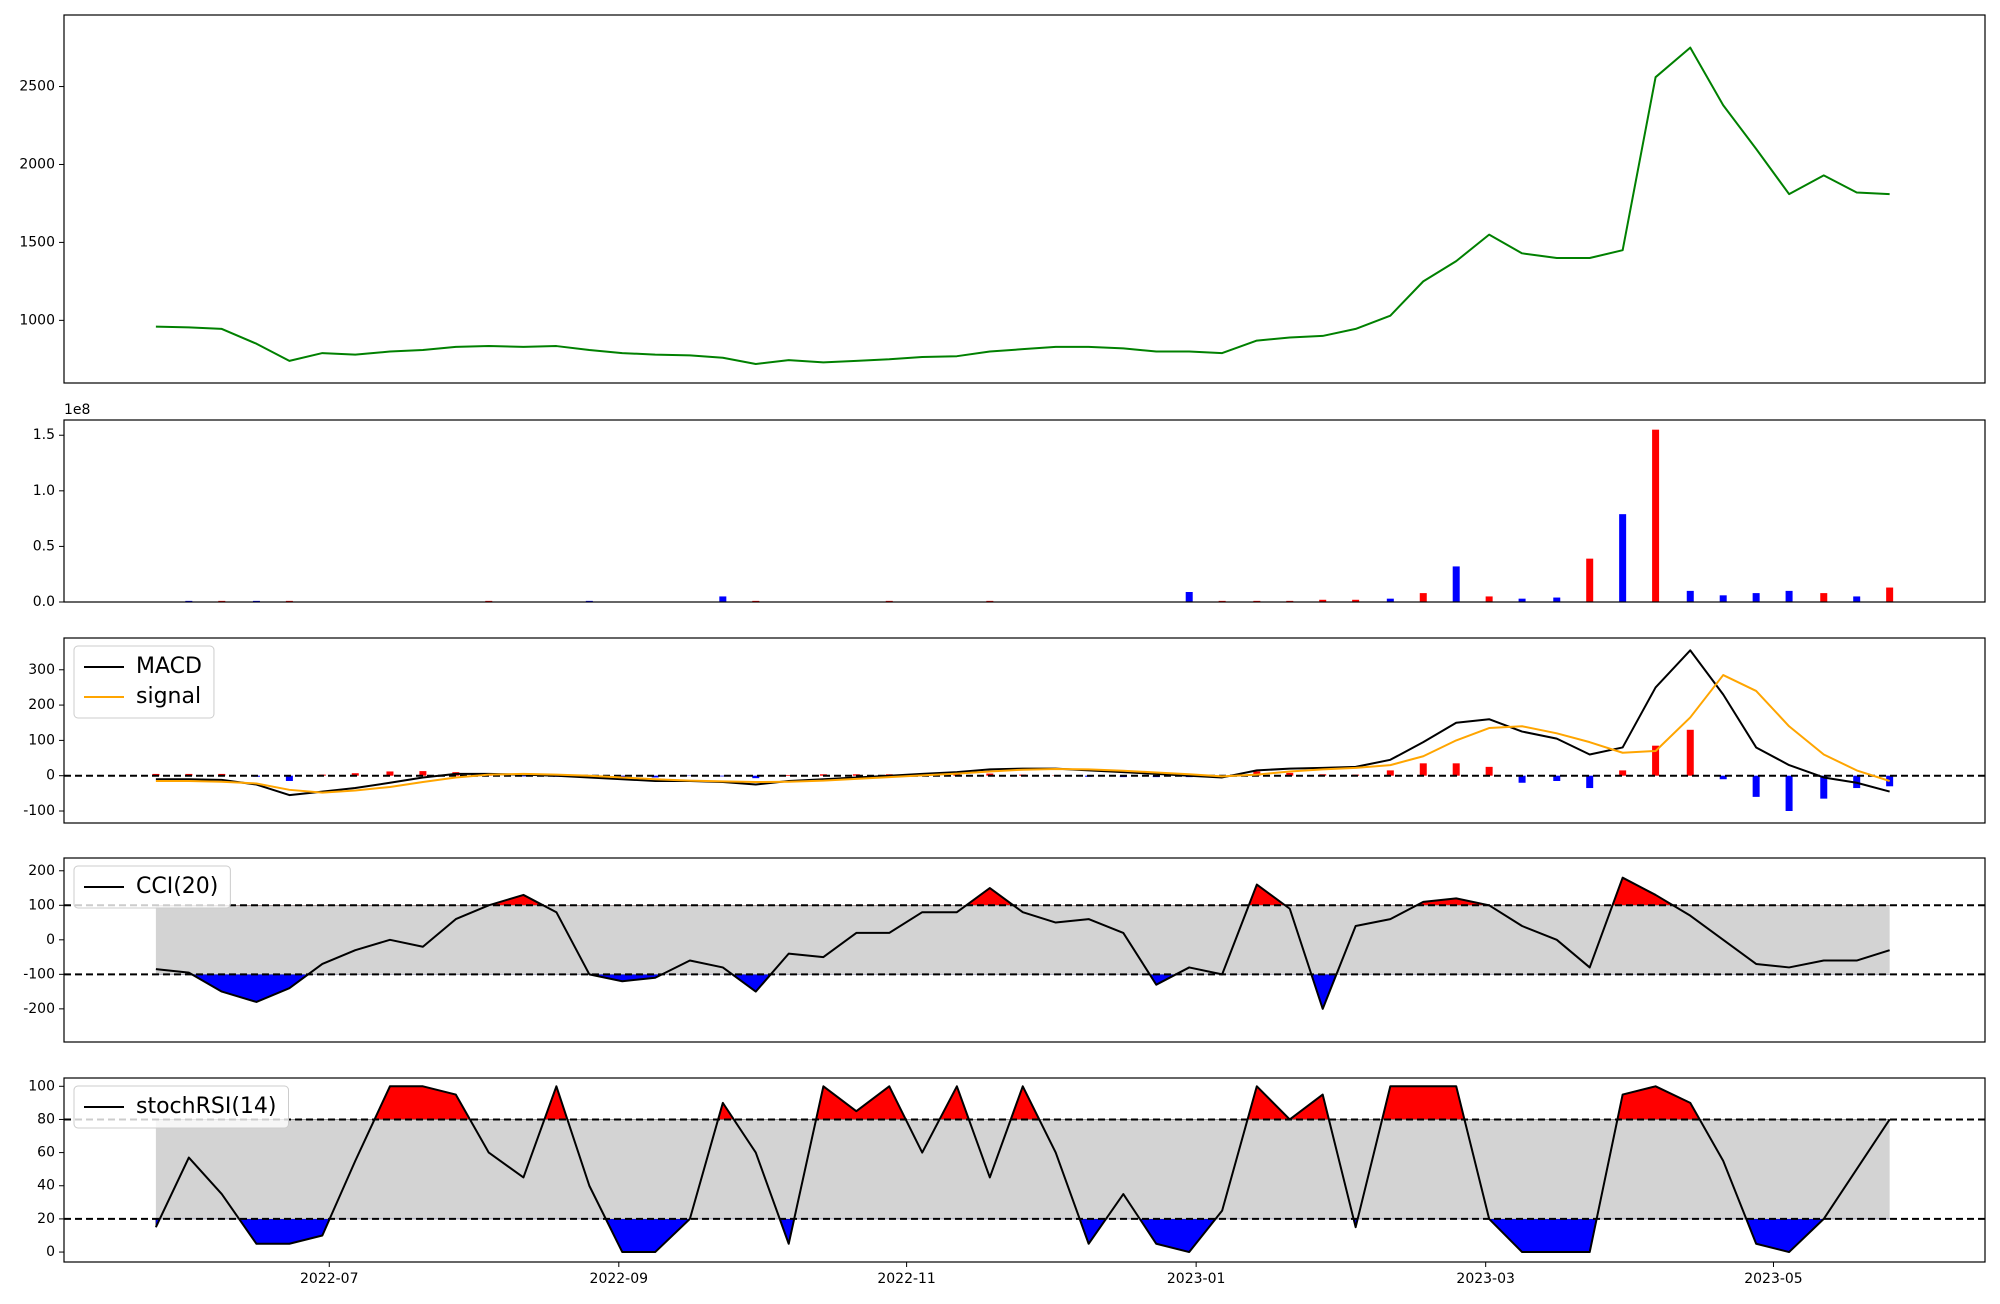  What do you see at coordinates (906, 1279) in the screenshot?
I see `x-tick-label: 2022-11` at bounding box center [906, 1279].